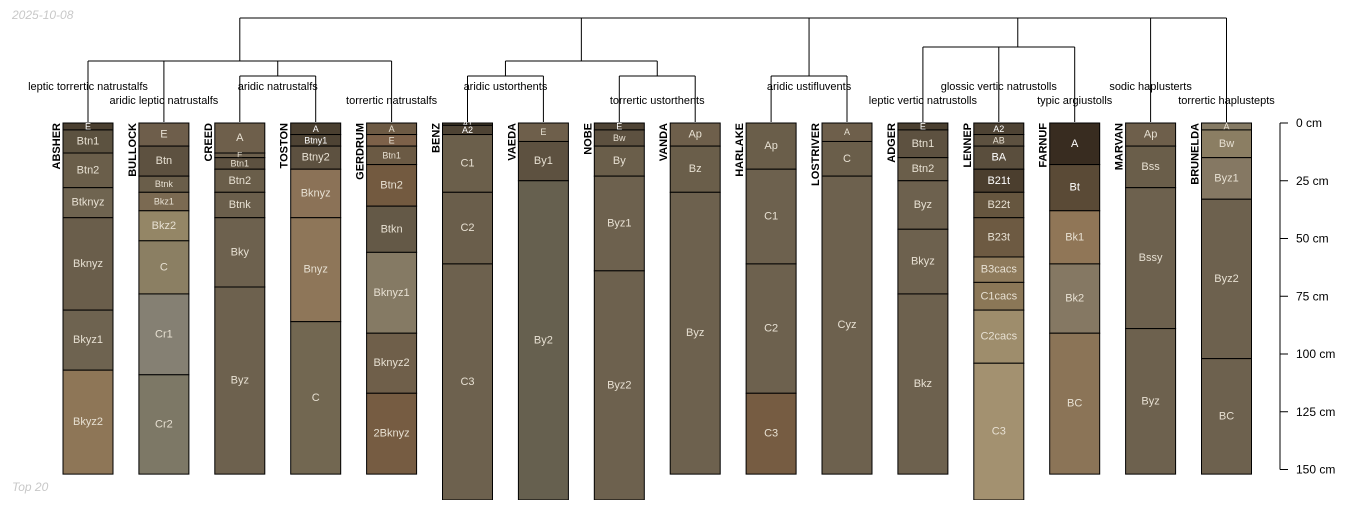 This screenshot has width=1350, height=505. What do you see at coordinates (30, 487) in the screenshot?
I see `footer-label: Top 20` at bounding box center [30, 487].